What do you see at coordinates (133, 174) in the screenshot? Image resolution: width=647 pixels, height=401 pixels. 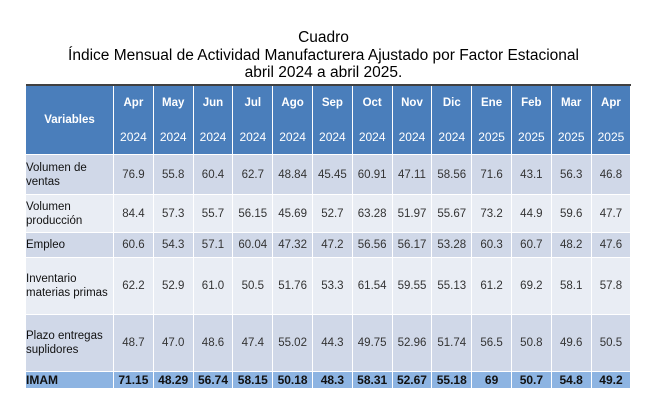 I see `cell-value: 76.9` at bounding box center [133, 174].